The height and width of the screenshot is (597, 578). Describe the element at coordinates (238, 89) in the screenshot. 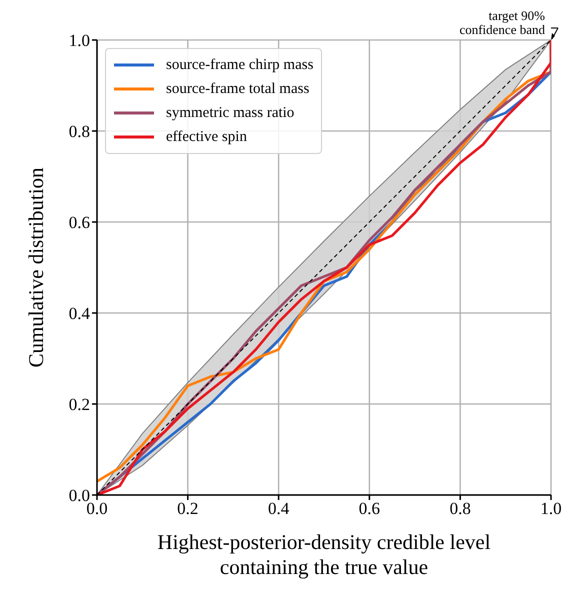

I see `legend-label: source-frame total mass` at that location.